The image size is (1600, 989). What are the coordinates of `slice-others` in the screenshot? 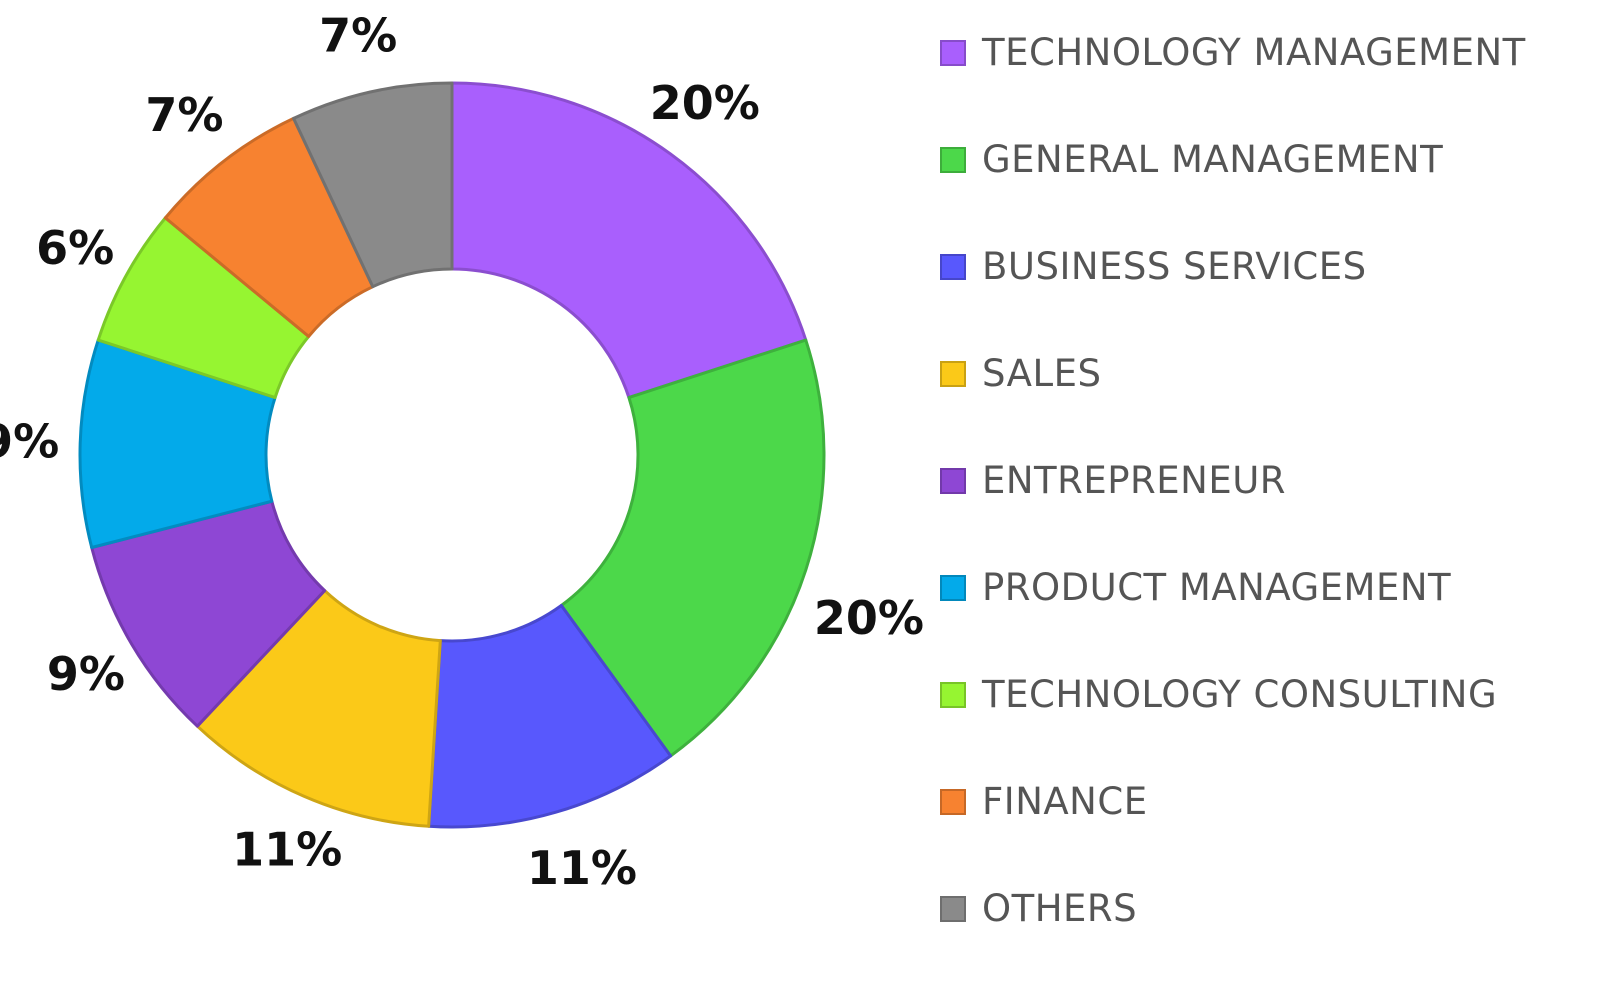 It's located at (373, 185).